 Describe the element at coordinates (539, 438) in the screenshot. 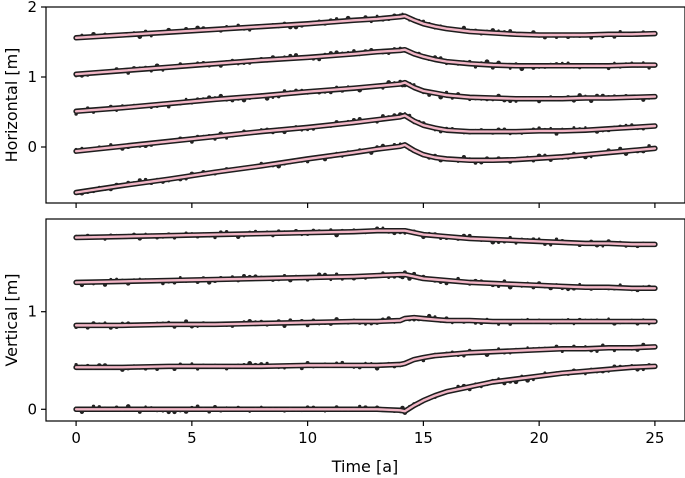

I see `xtick-label-4: 20` at that location.